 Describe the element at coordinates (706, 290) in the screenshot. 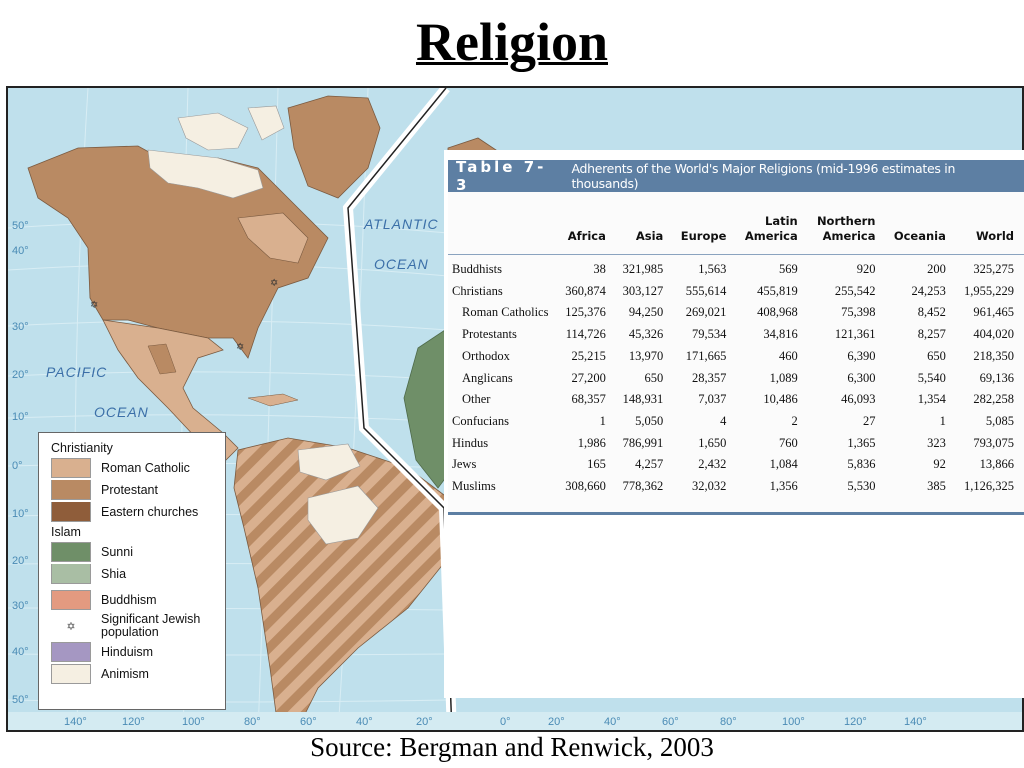

I see `table-cell: 555,614` at that location.